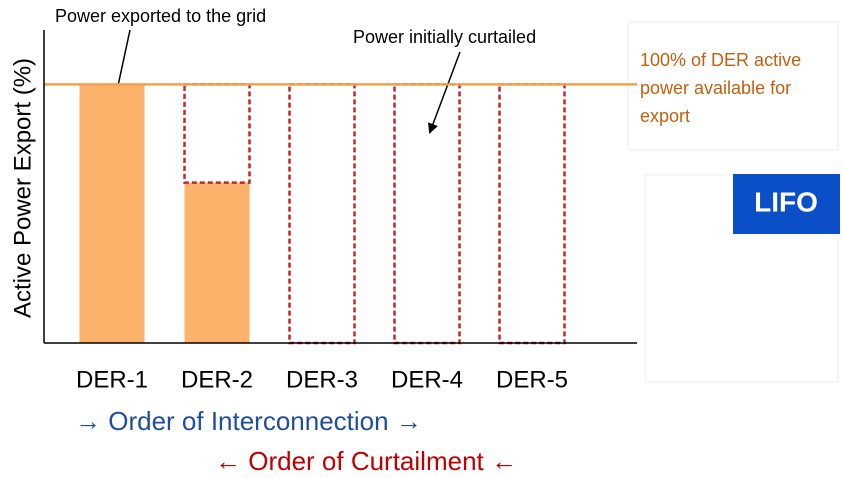 The image size is (843, 478). I want to click on badge-box, so click(786, 204).